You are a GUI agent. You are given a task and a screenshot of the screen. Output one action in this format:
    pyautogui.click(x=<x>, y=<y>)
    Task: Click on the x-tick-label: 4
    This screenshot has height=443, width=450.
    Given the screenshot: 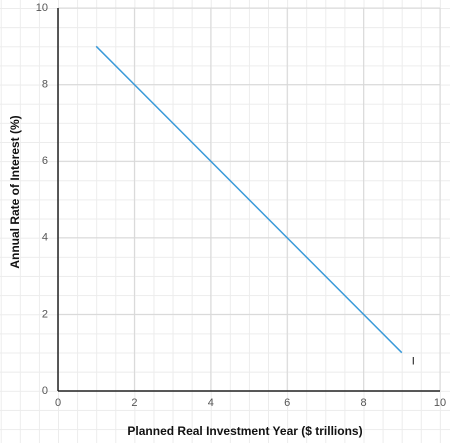 What is the action you would take?
    pyautogui.click(x=211, y=403)
    